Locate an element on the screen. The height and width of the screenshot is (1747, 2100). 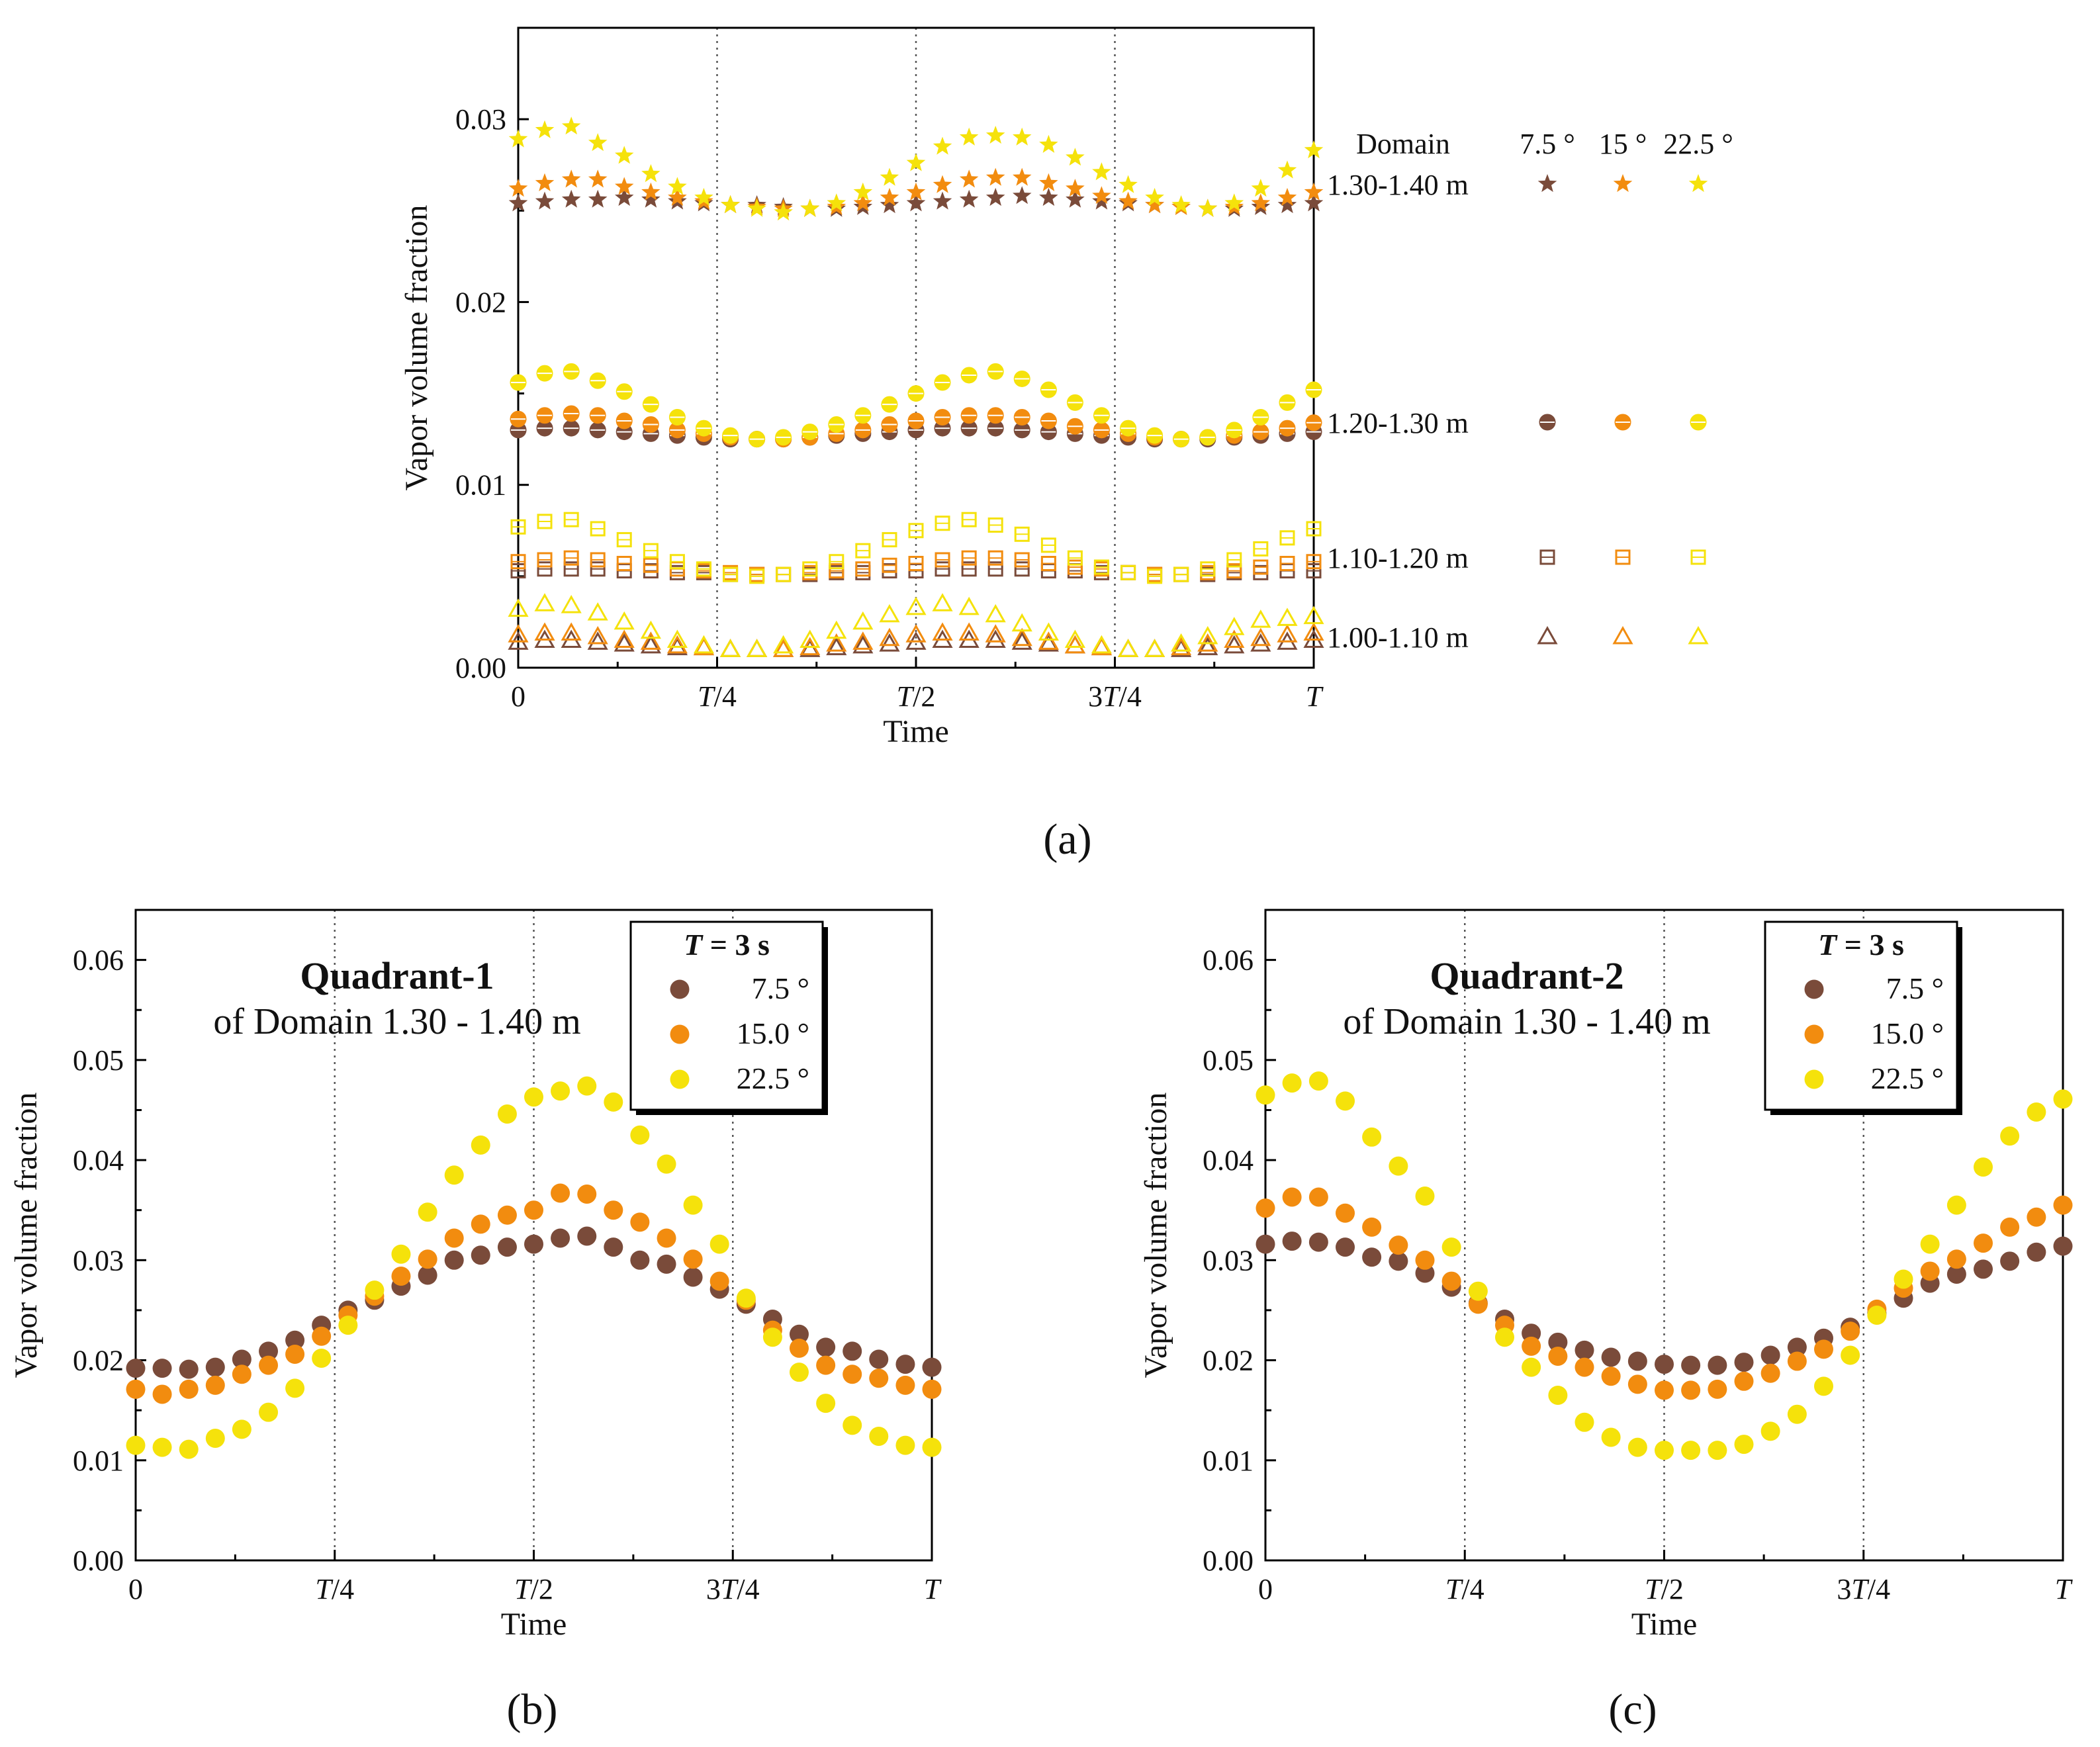
legend-marker-circle-orange is located at coordinates (1623, 422).